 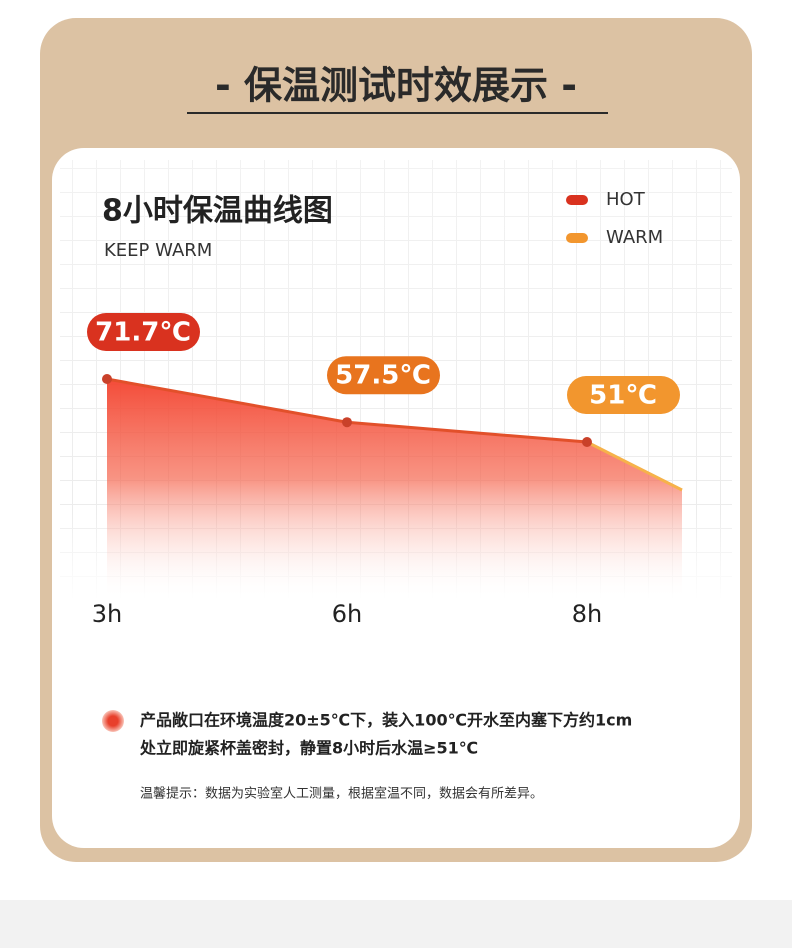 What do you see at coordinates (634, 237) in the screenshot?
I see `legend-label: WARM` at bounding box center [634, 237].